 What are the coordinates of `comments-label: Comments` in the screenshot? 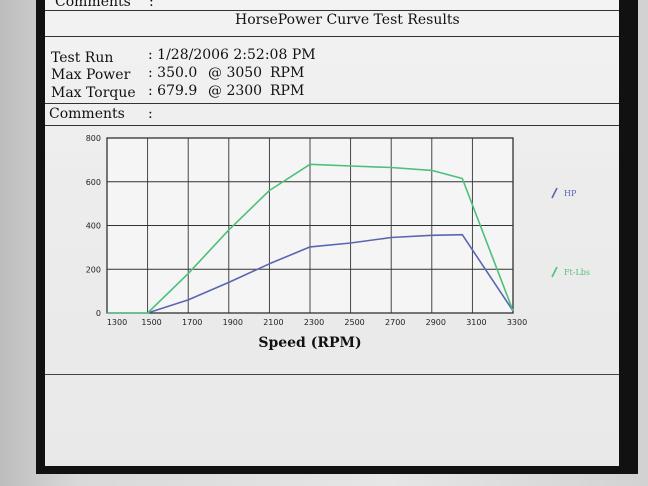 It's located at (87, 114).